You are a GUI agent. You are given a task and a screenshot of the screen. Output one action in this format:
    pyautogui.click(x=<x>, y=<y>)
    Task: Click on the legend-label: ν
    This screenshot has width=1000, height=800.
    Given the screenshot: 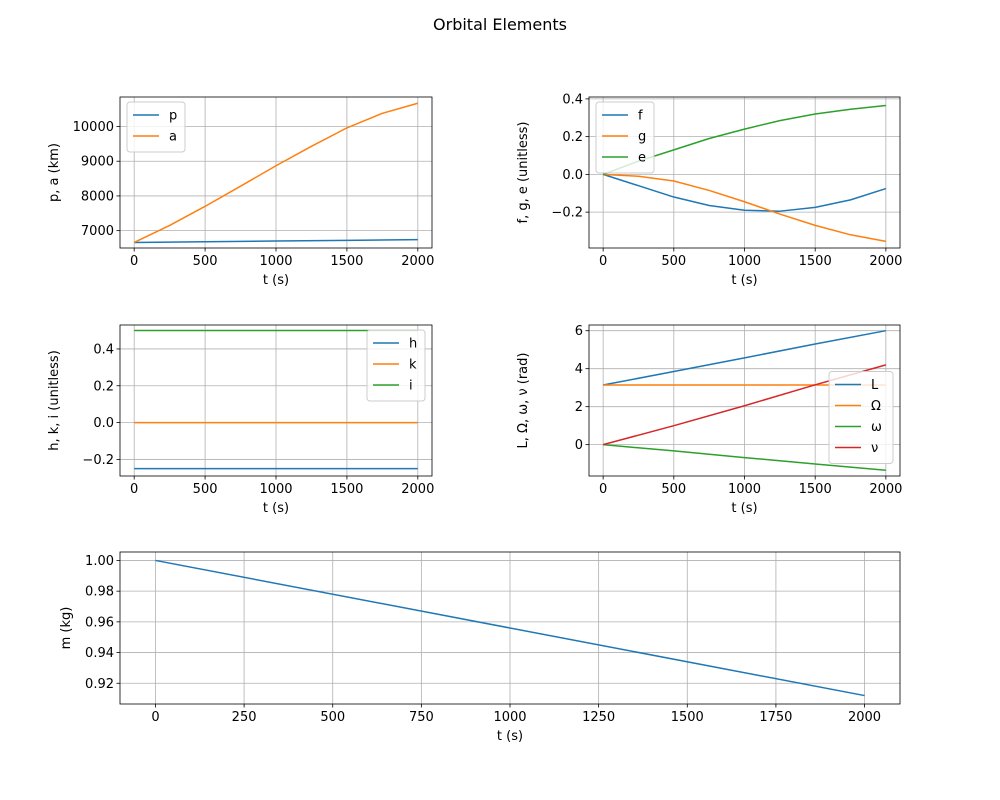 What is the action you would take?
    pyautogui.click(x=874, y=448)
    